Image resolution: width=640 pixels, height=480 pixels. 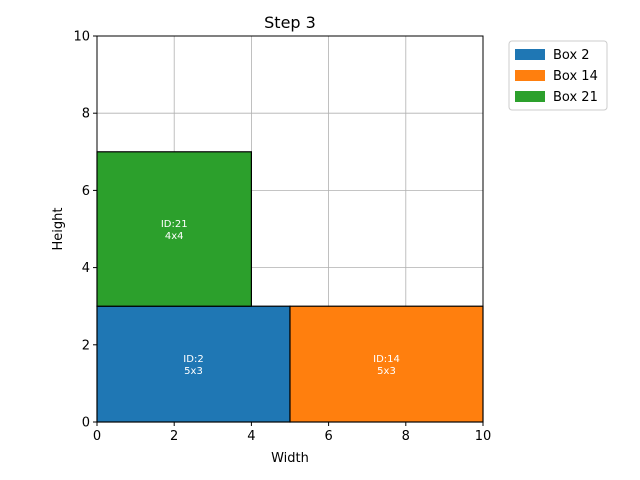 I want to click on x-tick-label: 10, so click(x=483, y=436).